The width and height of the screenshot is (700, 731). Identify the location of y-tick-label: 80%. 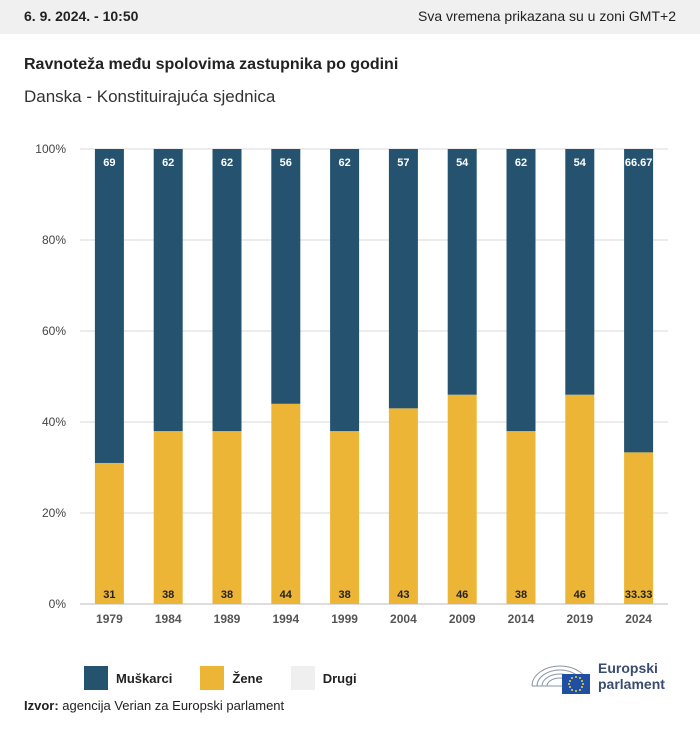
(54, 240).